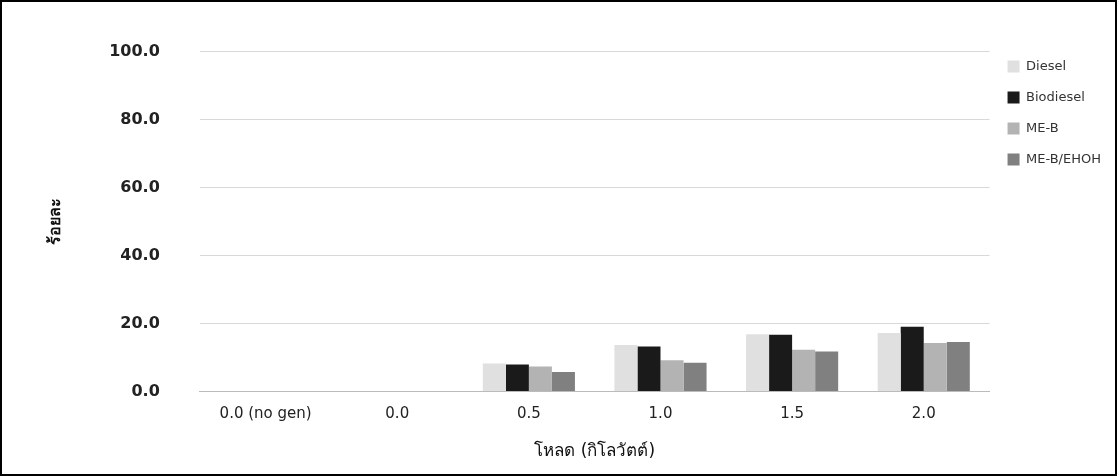 The image size is (1117, 476). I want to click on x-tick-label: 0.0 (no gen), so click(265, 413).